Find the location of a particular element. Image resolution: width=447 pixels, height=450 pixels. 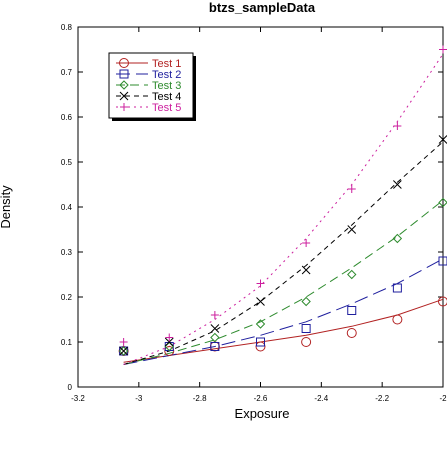

x-tick-label: -2.6 is located at coordinates (261, 398).